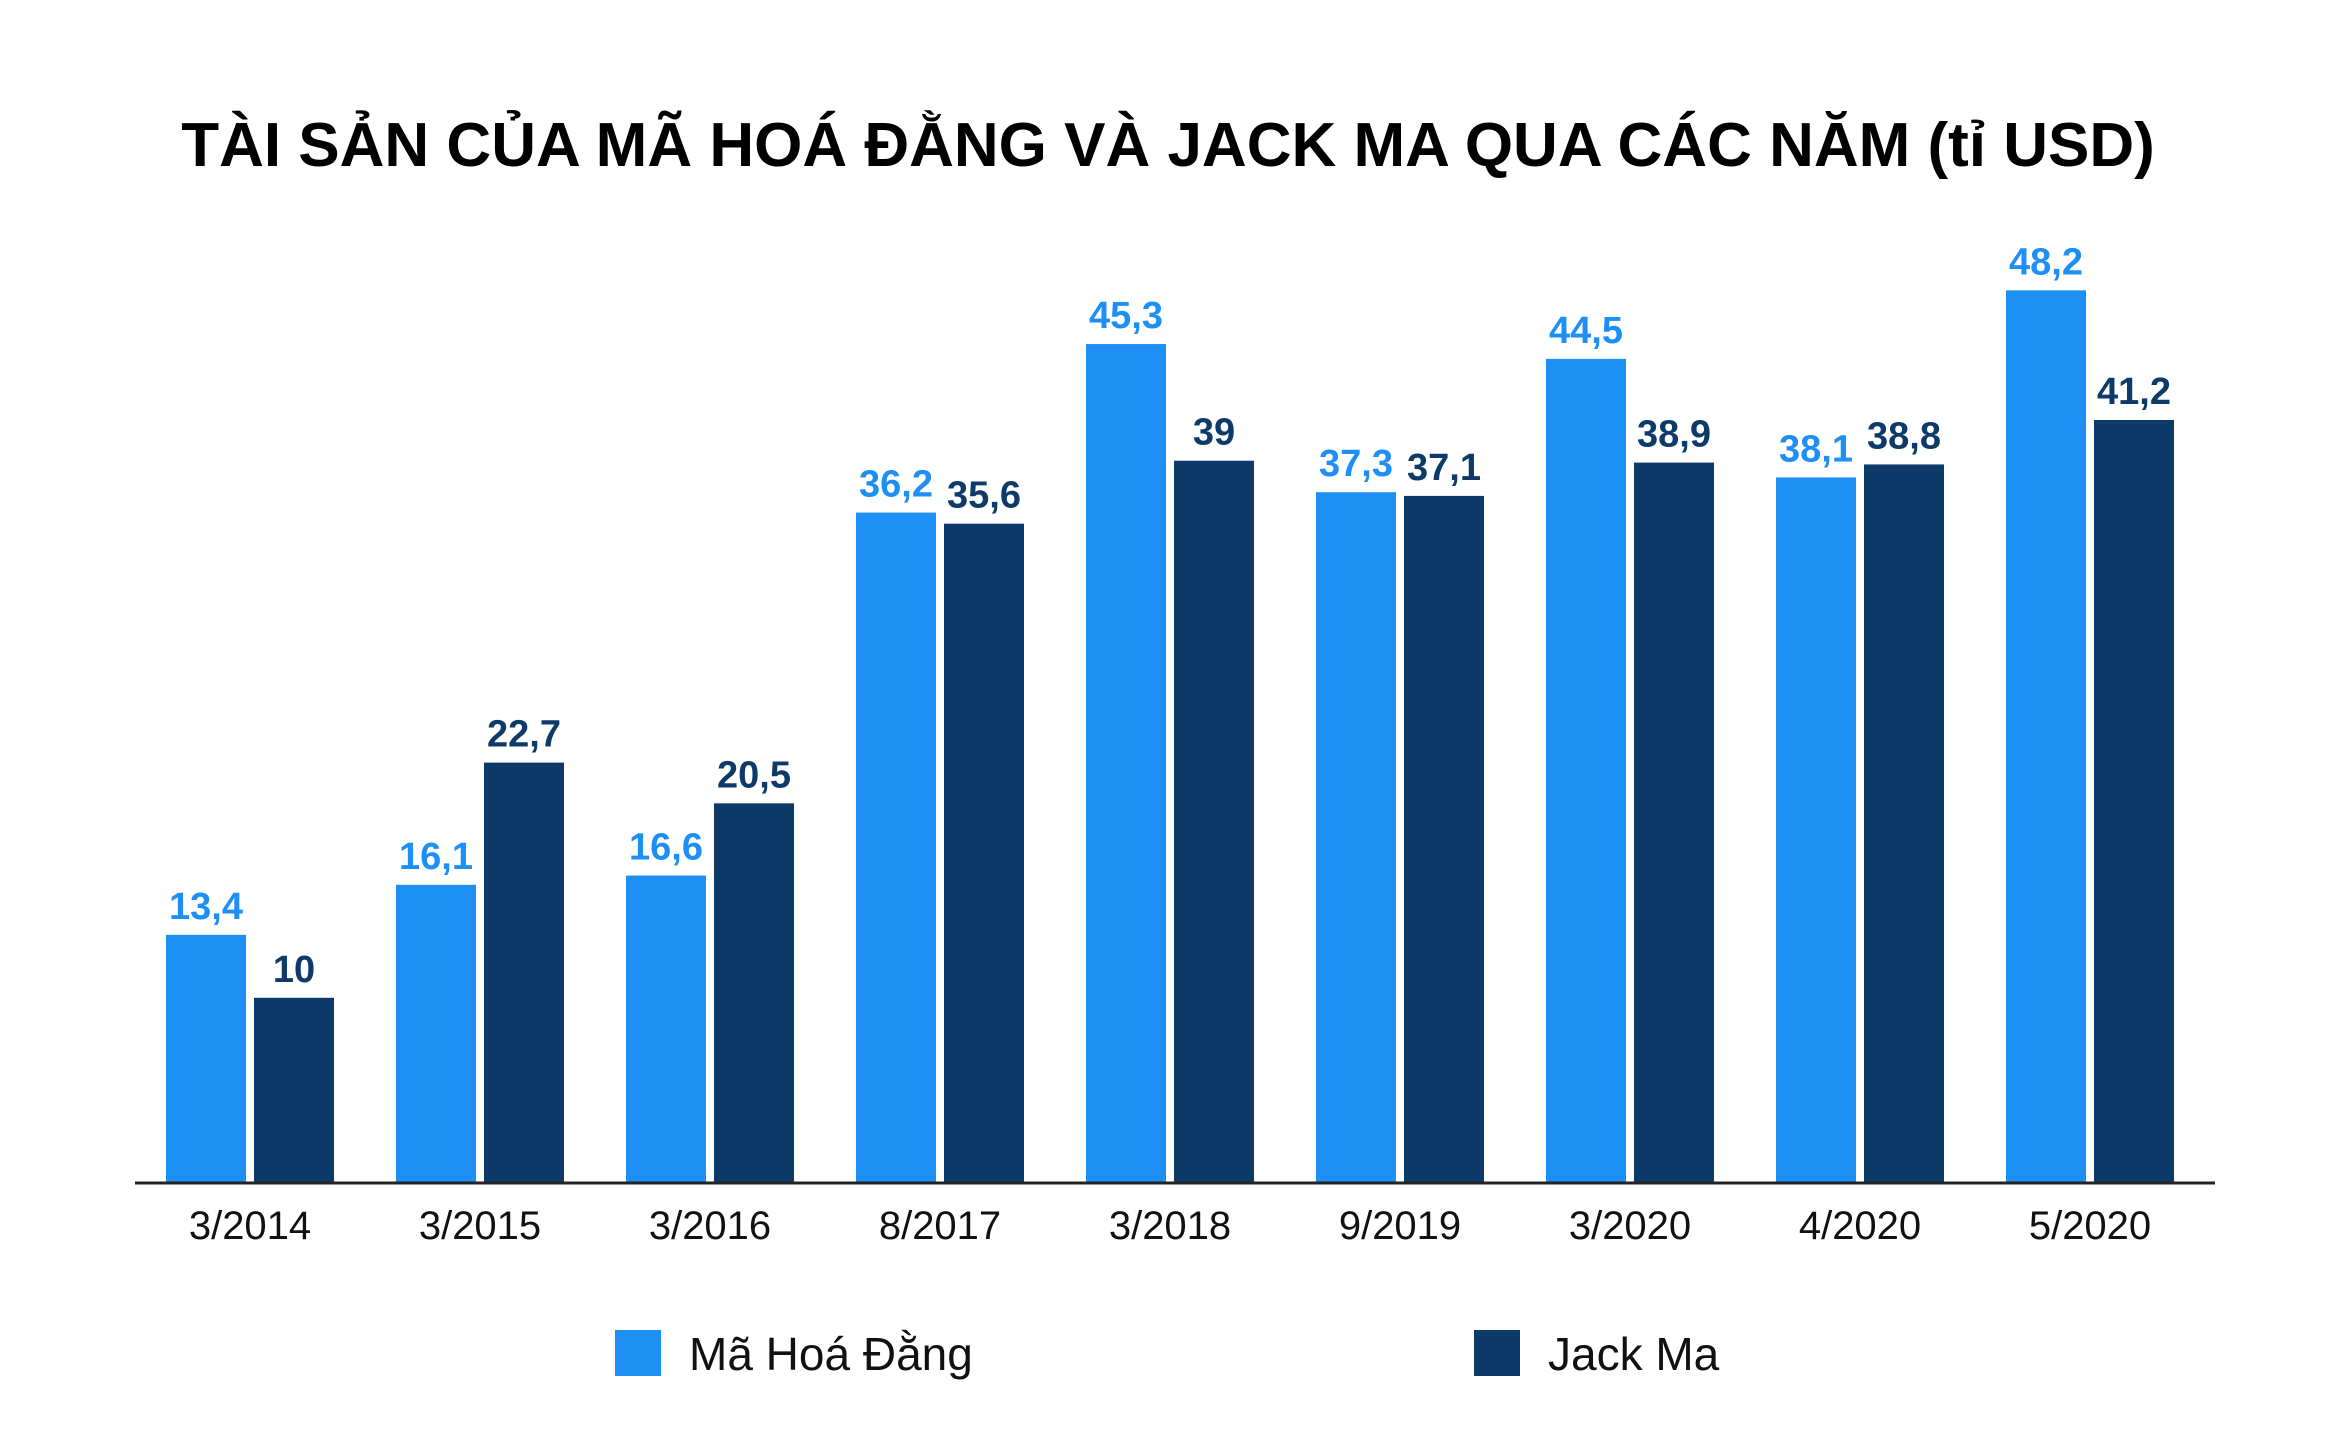 Image resolution: width=2336 pixels, height=1440 pixels. Describe the element at coordinates (1214, 433) in the screenshot. I see `data-label-jack-ma-4: 39` at that location.